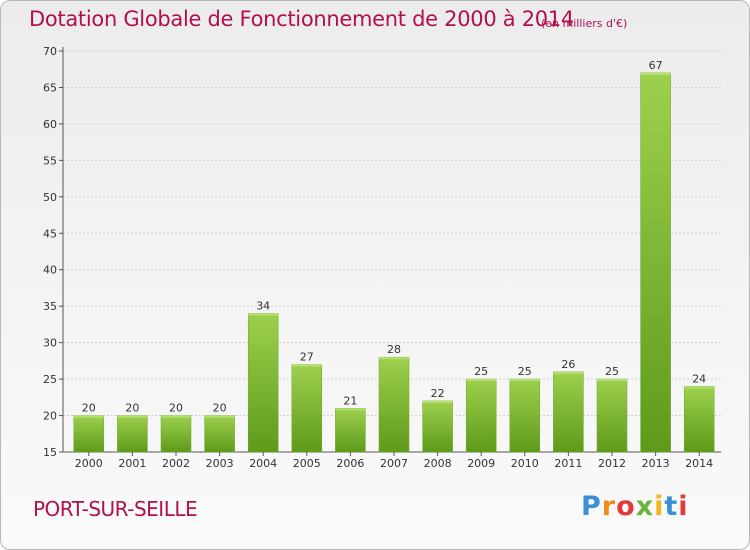  I want to click on bar-value-label: 26, so click(568, 364).